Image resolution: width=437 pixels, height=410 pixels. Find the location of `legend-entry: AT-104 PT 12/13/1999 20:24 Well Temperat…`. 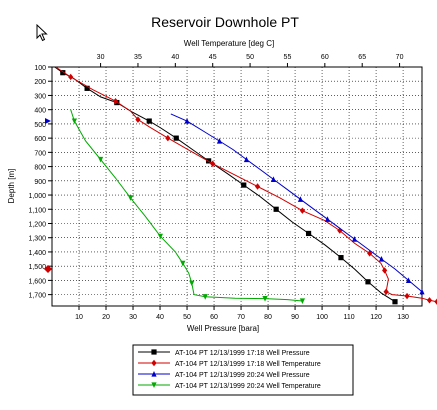

legend-entry: AT-104 PT 12/13/1999 20:24 Well Temperat… is located at coordinates (248, 386).